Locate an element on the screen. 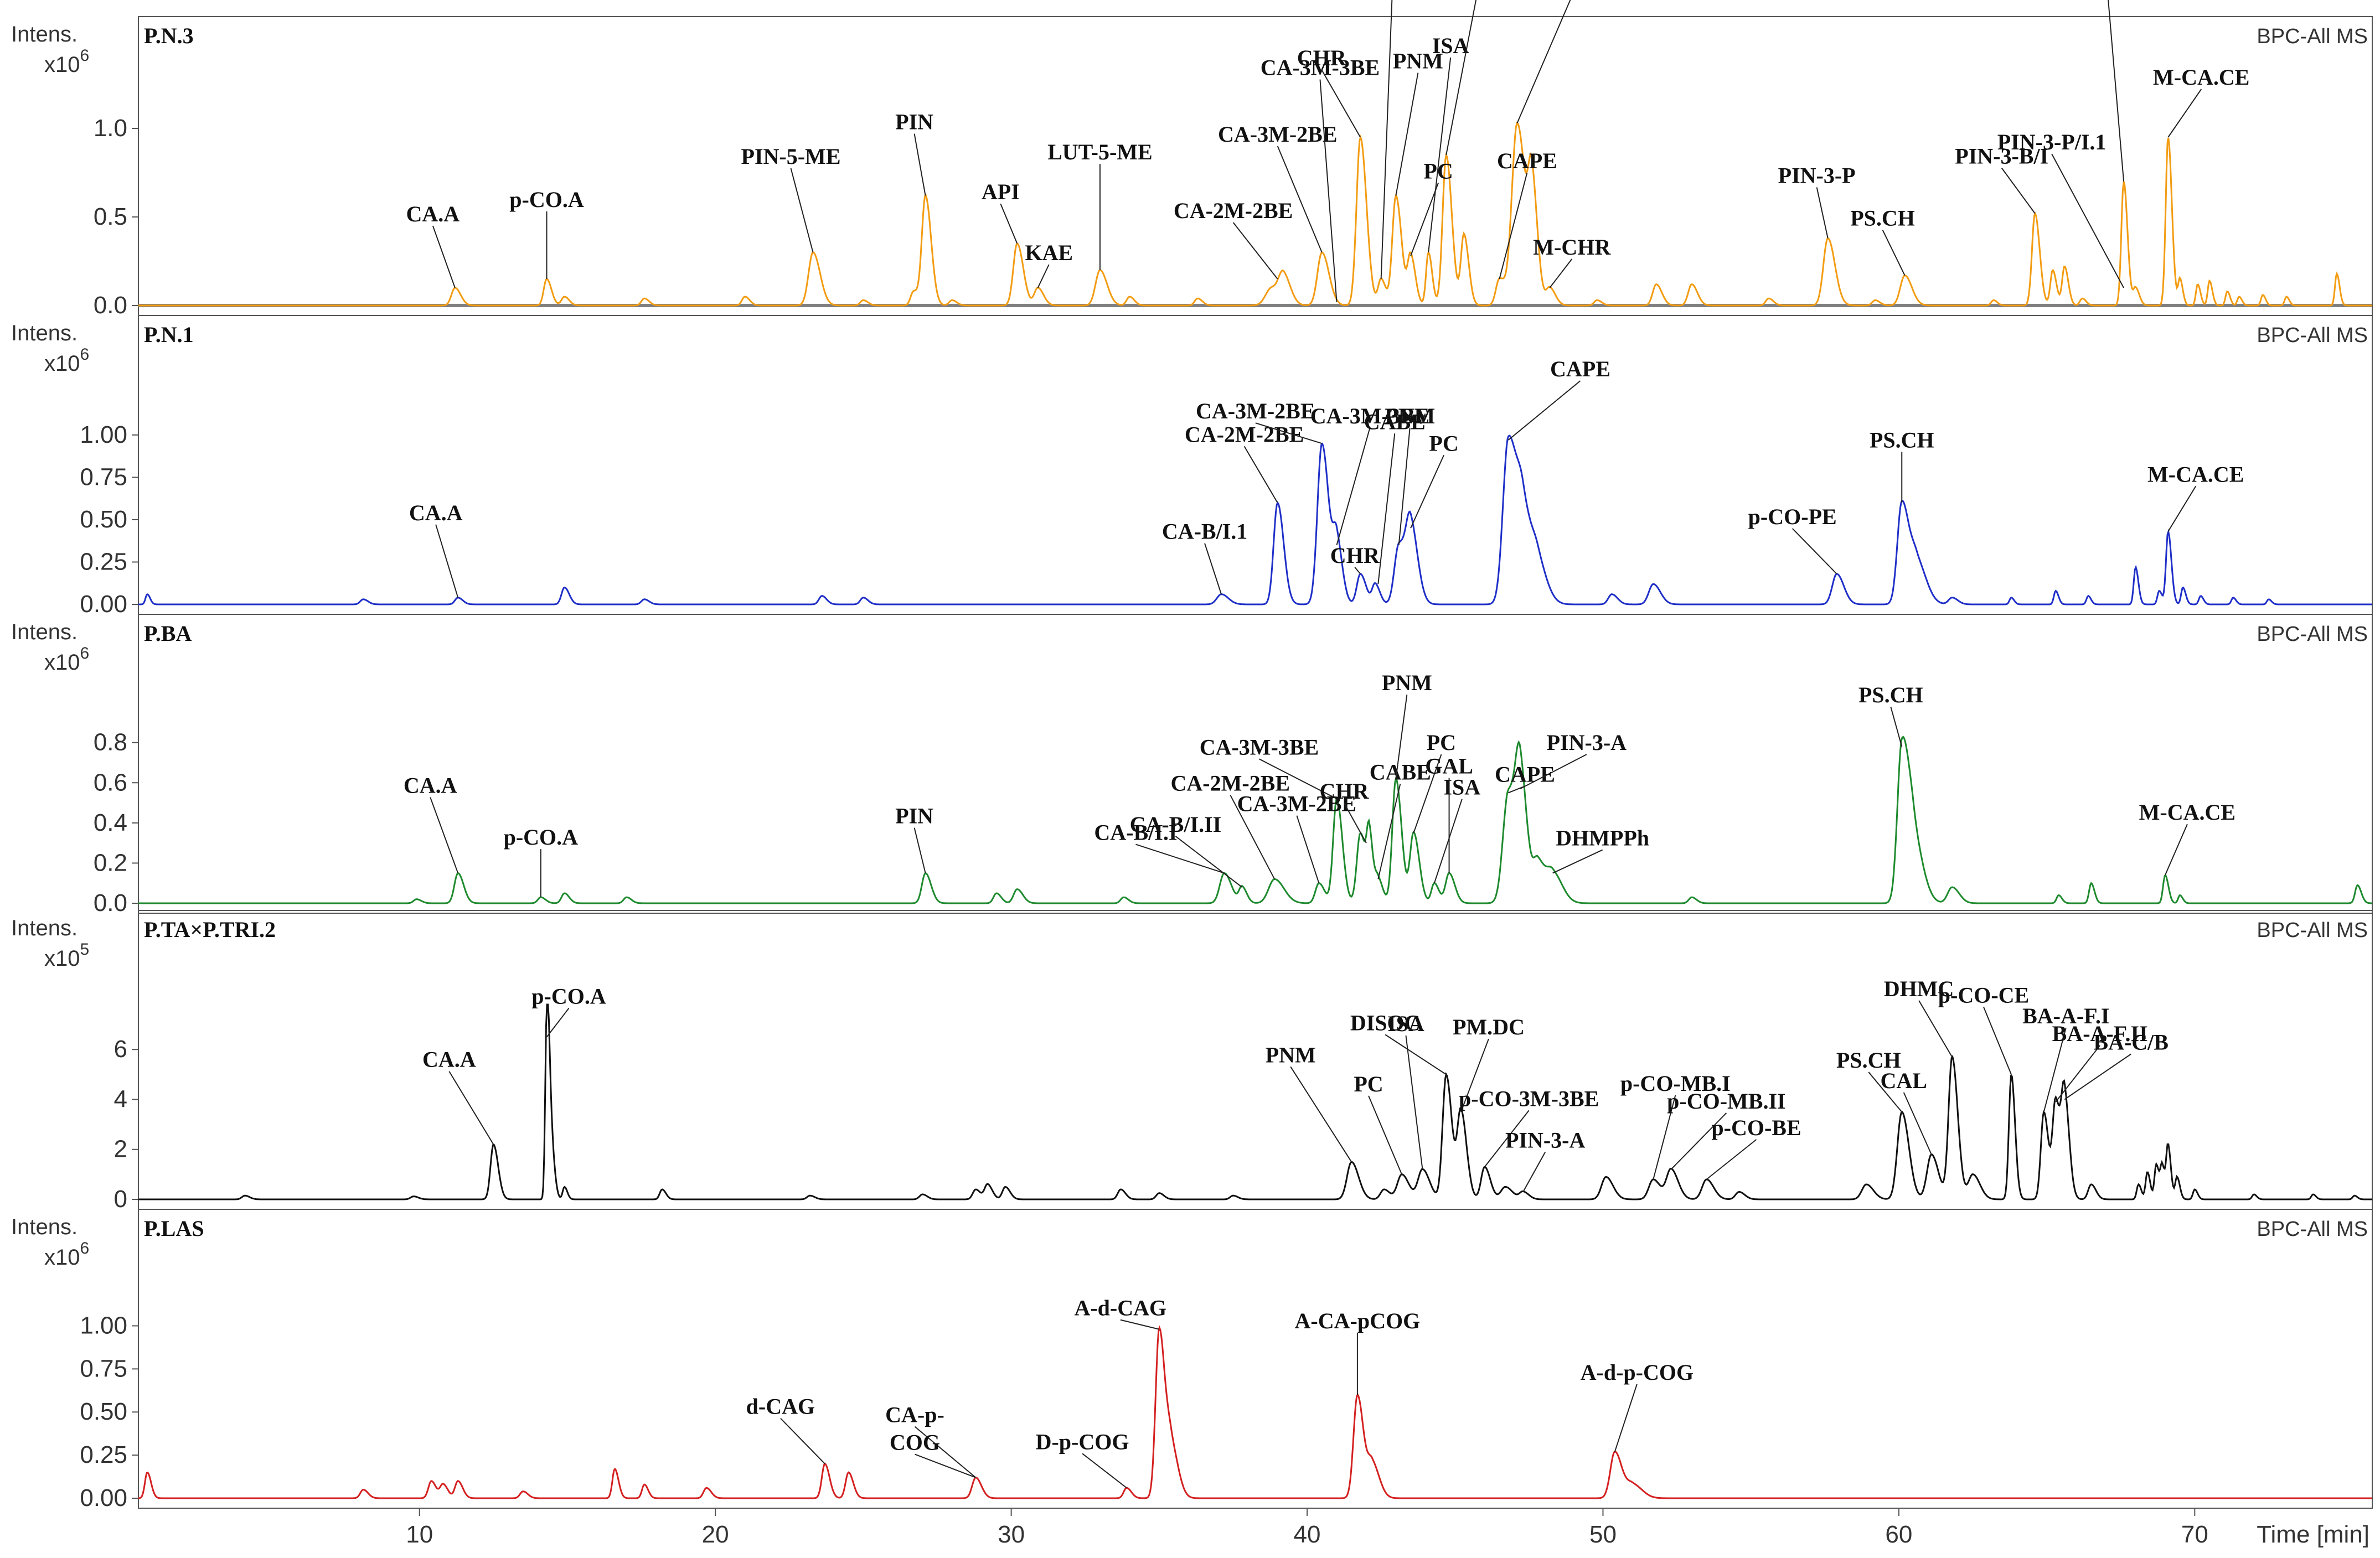 The height and width of the screenshot is (1558, 2380). peak-annotation: A-d-CAG is located at coordinates (1120, 1309).